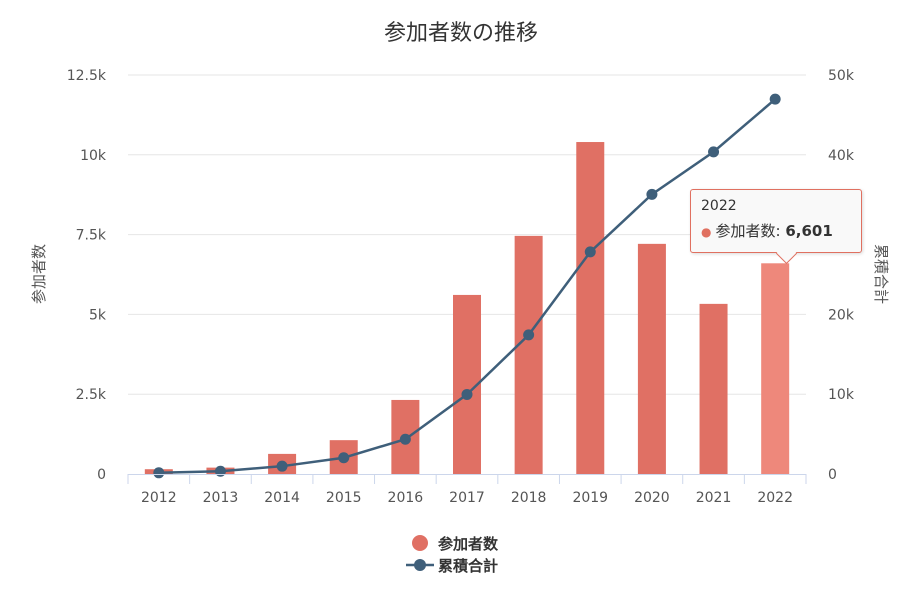  I want to click on line-point-2022, so click(775, 99).